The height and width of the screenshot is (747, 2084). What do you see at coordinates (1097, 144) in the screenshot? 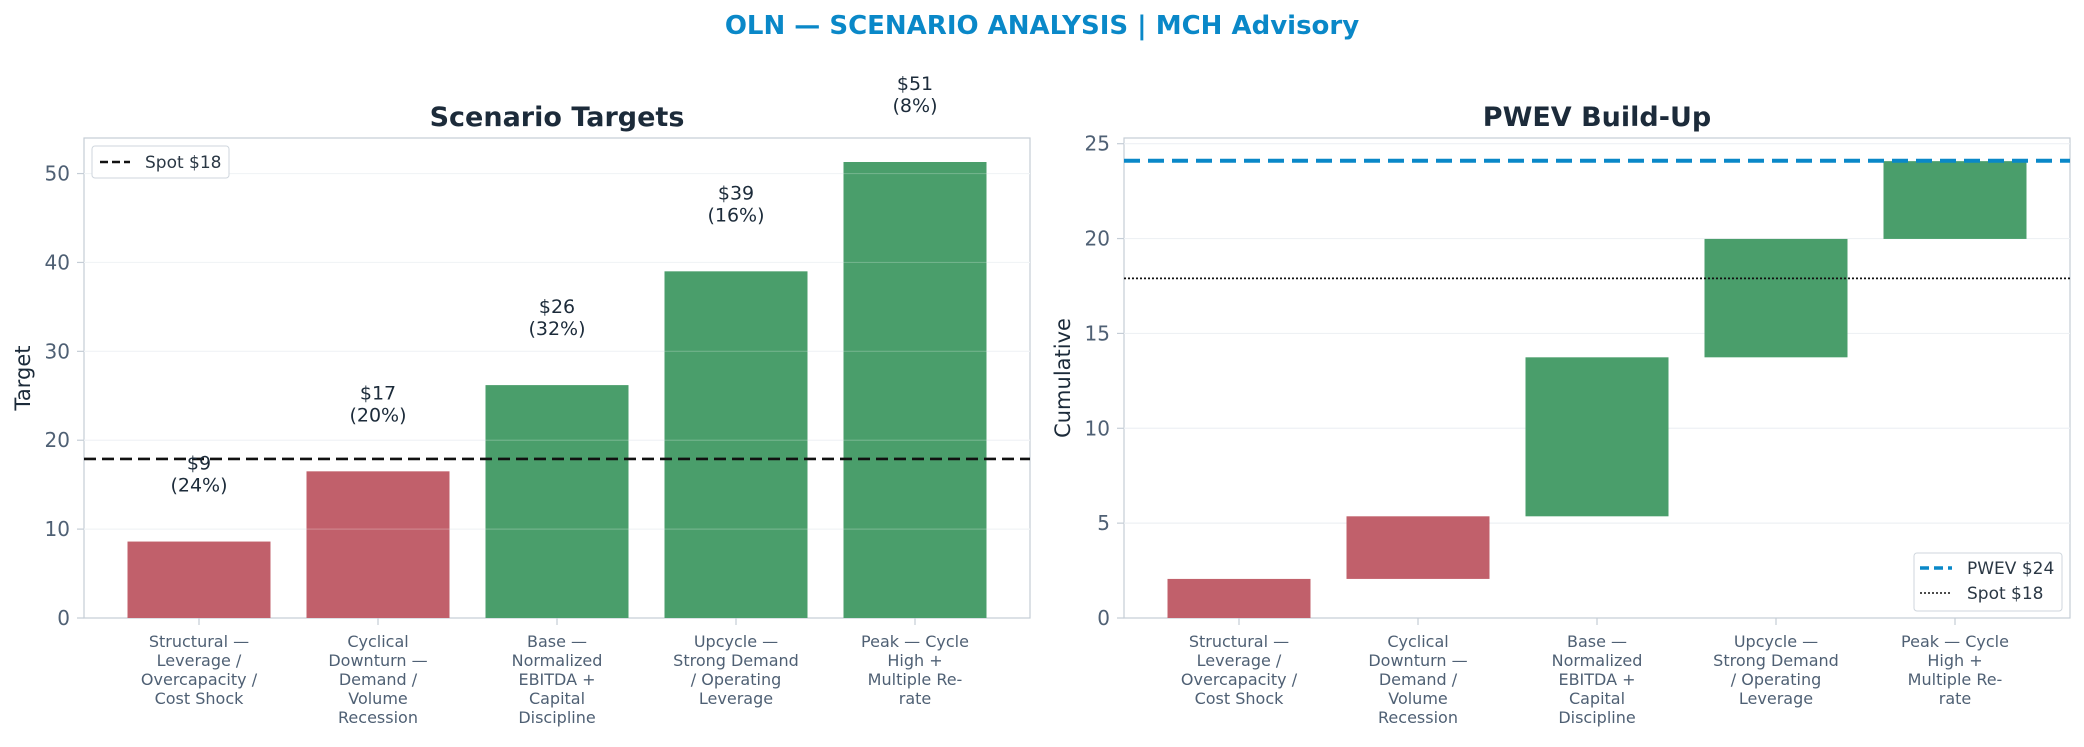
I see `y-tick-label: 25` at bounding box center [1097, 144].